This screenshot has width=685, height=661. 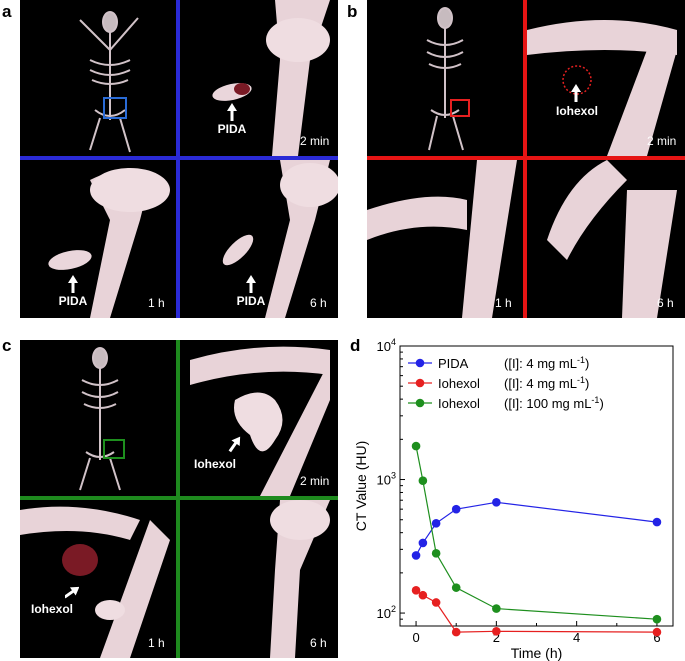 I want to click on time-label-2min-b: 2 min, so click(x=662, y=141).